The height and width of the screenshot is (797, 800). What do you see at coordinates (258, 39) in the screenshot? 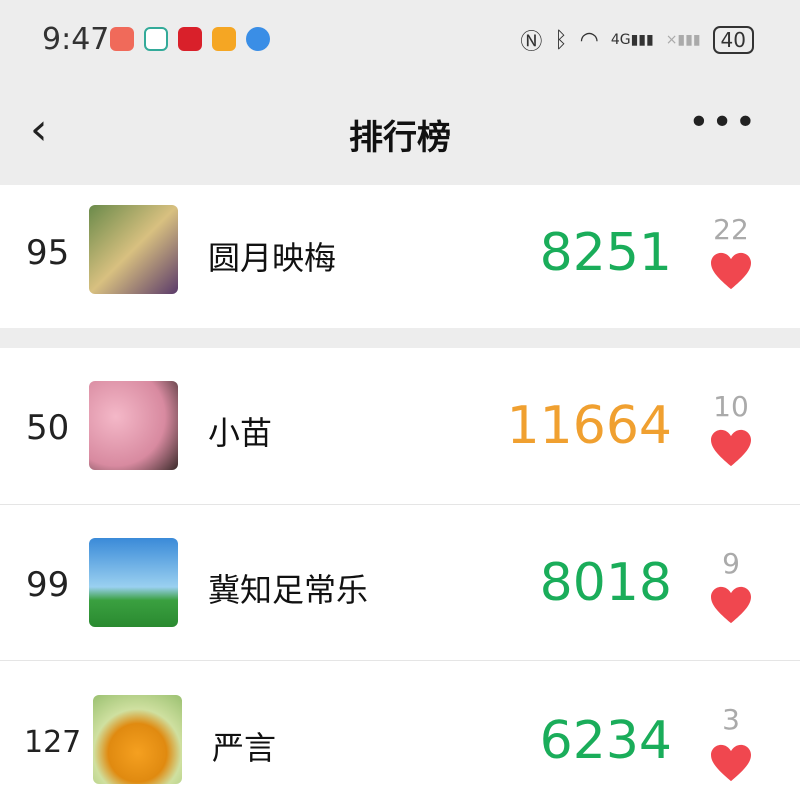
I see `browser-notification-icon` at bounding box center [258, 39].